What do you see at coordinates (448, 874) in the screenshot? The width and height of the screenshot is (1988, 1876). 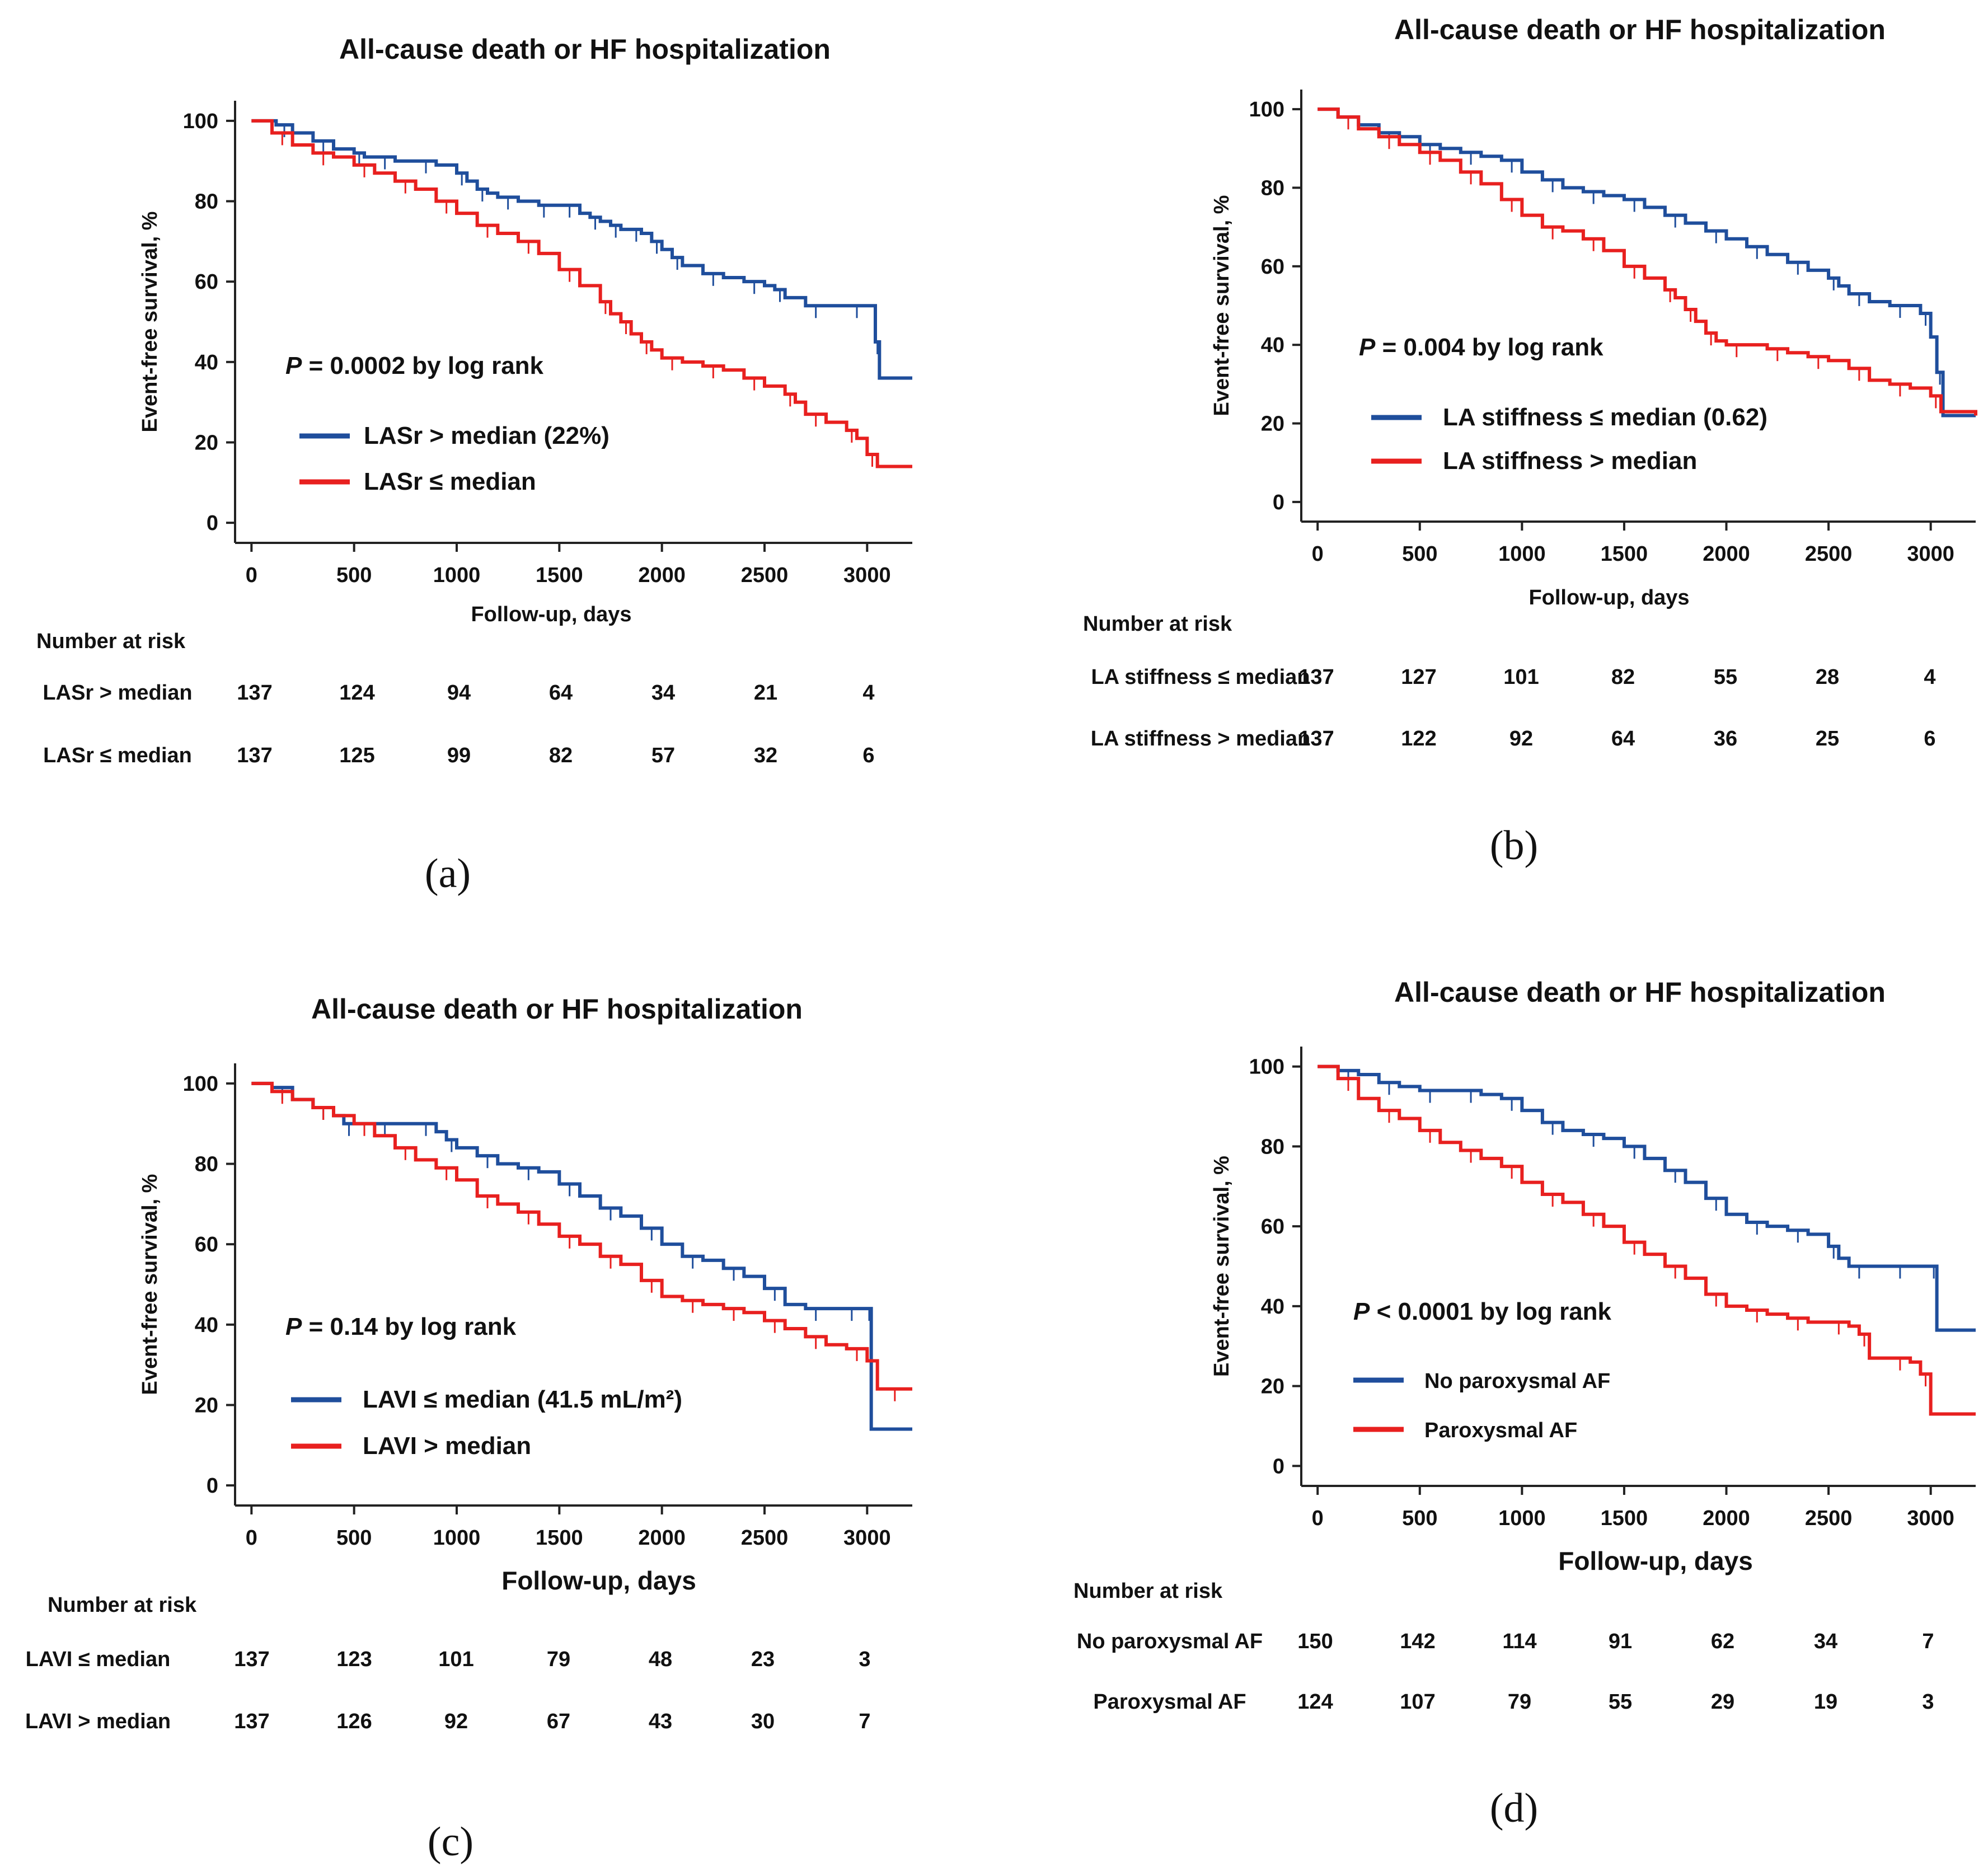 I see `panel-label: (a)` at bounding box center [448, 874].